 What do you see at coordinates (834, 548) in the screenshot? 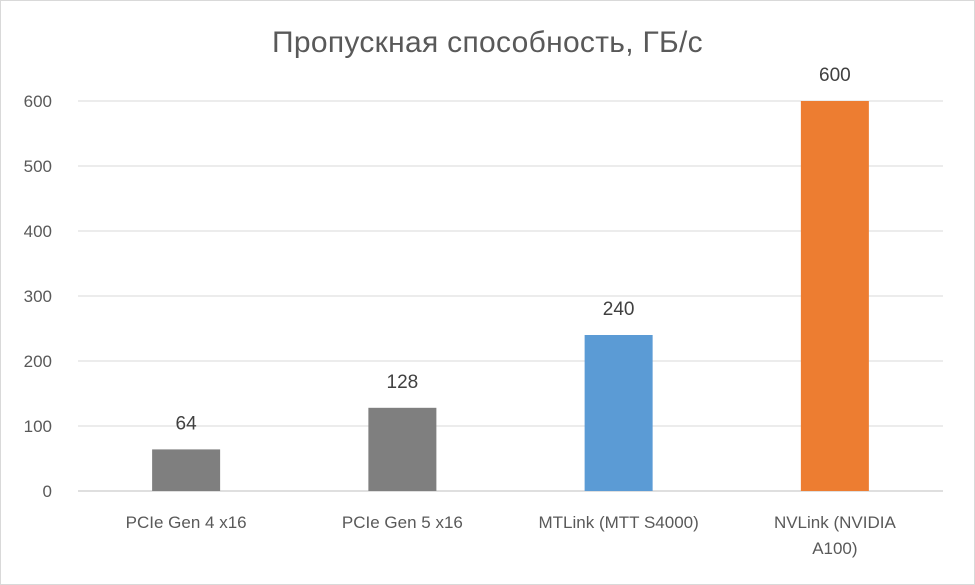
I see `x-tick-label: A100)` at bounding box center [834, 548].